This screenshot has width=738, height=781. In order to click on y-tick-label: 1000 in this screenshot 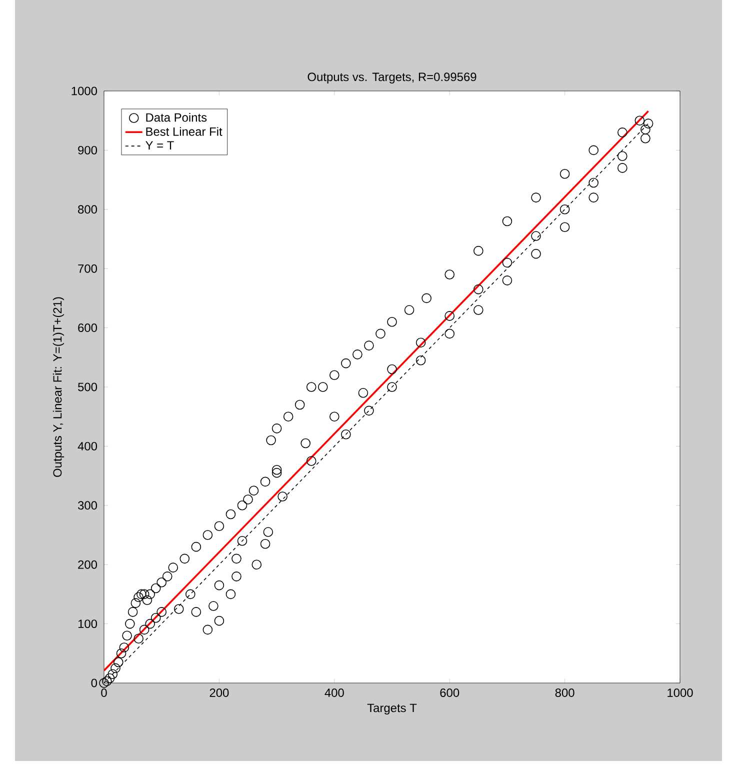, I will do `click(85, 91)`.